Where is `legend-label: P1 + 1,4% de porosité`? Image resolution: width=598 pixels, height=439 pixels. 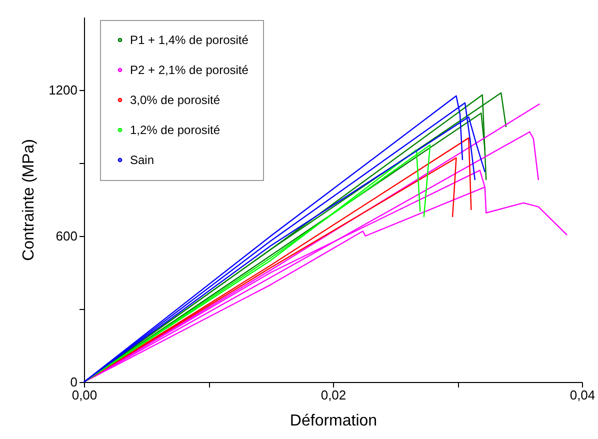 legend-label: P1 + 1,4% de porosité is located at coordinates (189, 40).